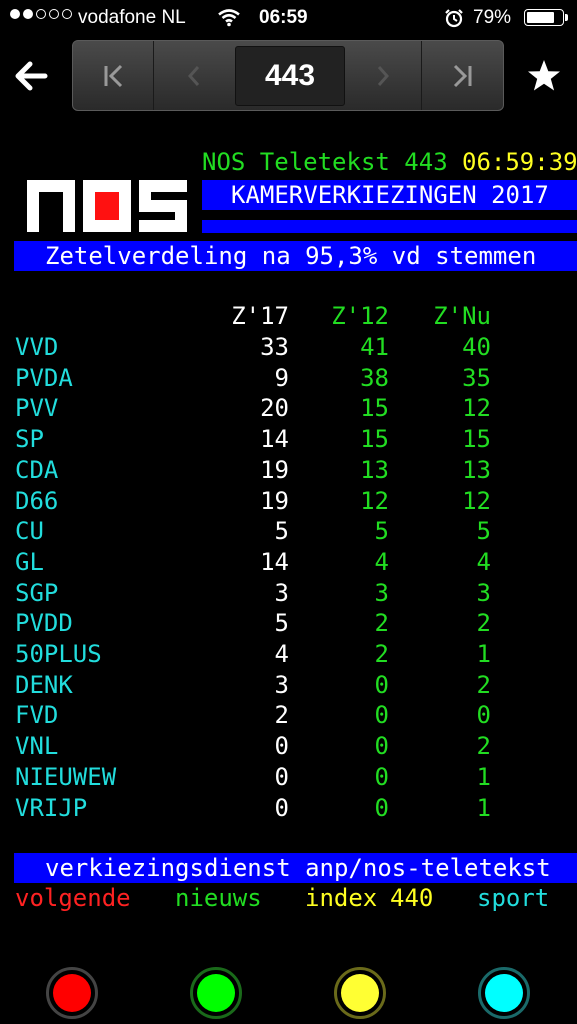 The height and width of the screenshot is (1024, 577). I want to click on chevron-right-icon, so click(383, 75).